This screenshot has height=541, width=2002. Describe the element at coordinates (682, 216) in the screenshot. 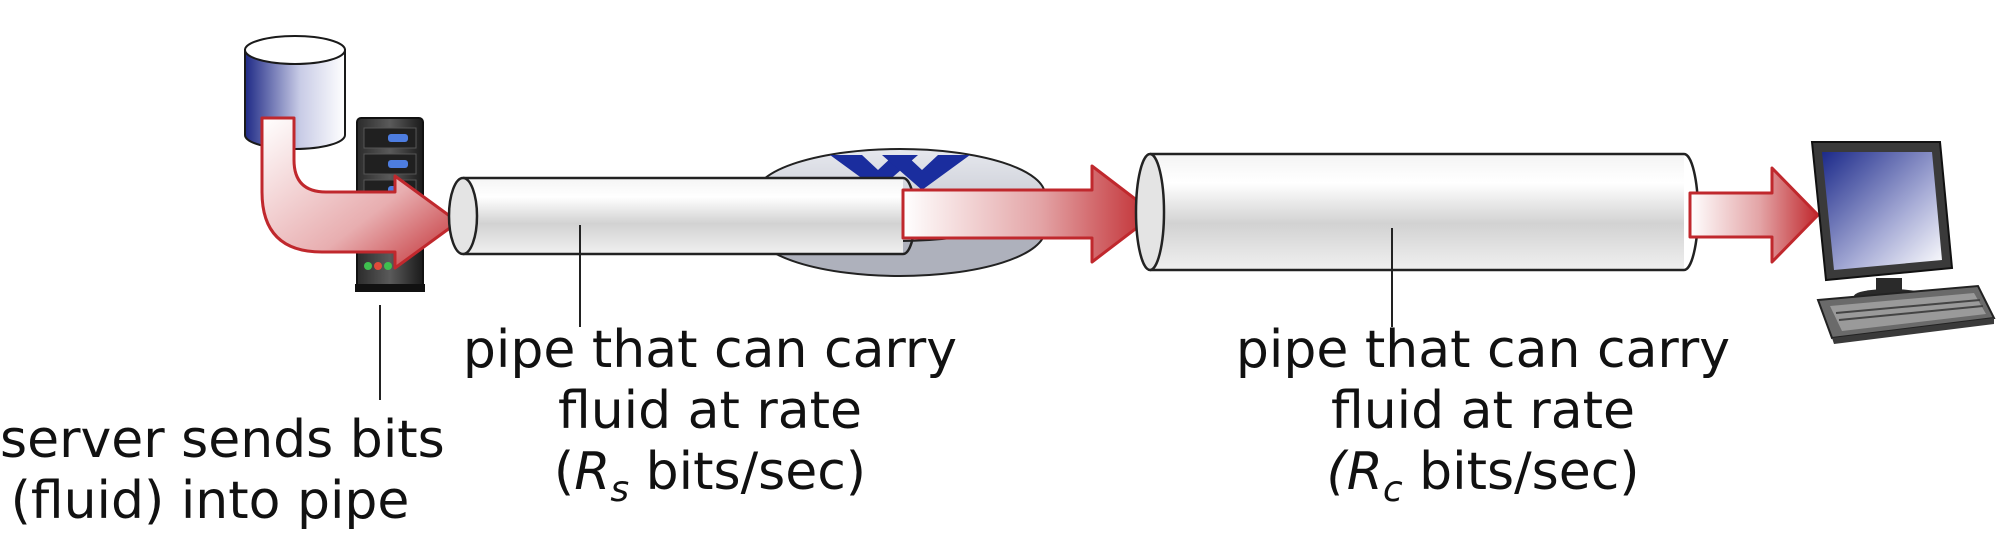

I see `pipe-small` at that location.